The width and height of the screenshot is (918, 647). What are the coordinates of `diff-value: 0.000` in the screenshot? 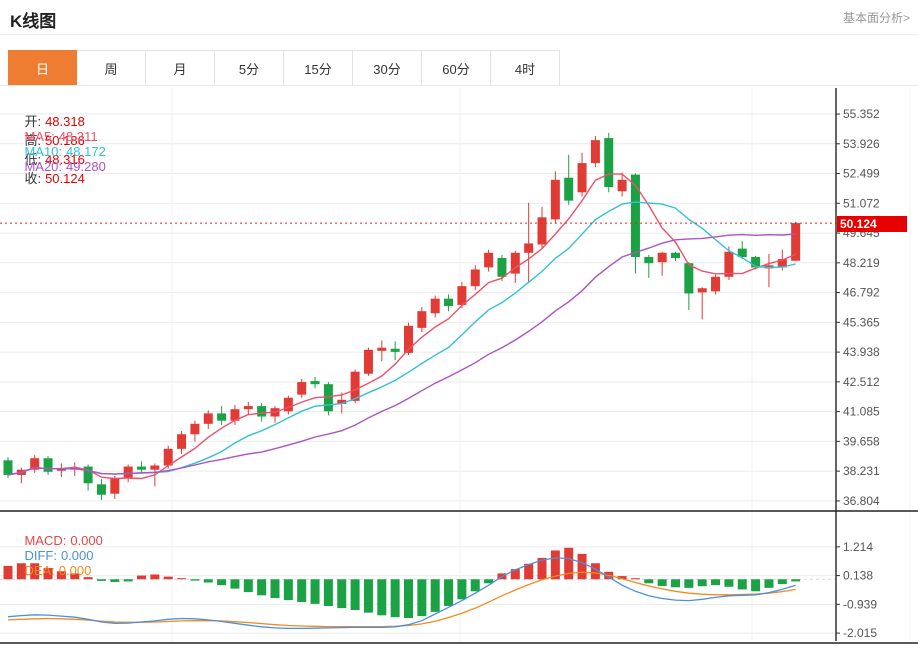 It's located at (77, 555).